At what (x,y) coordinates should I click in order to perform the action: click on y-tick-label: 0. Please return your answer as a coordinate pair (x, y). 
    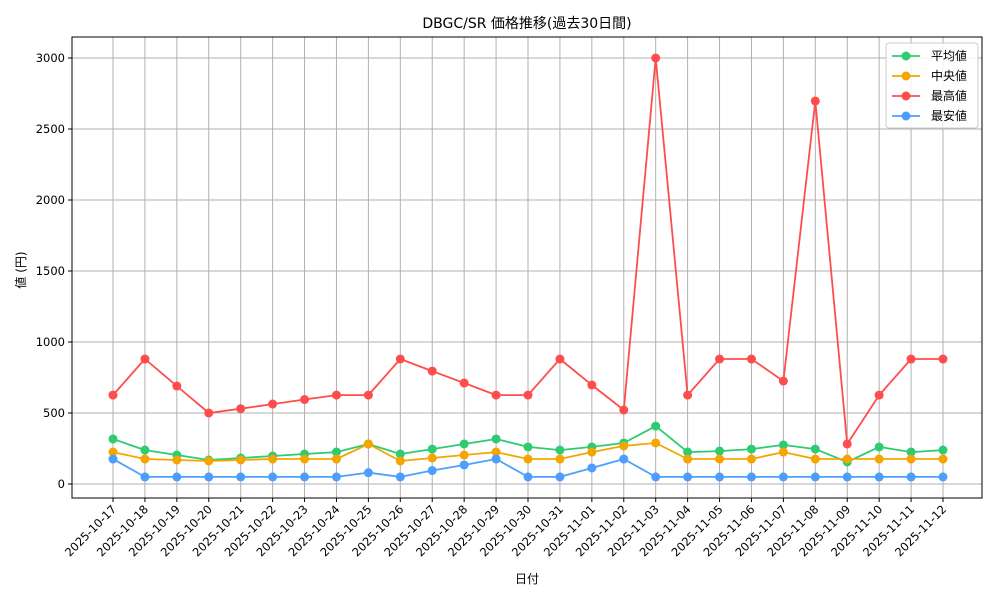
    Looking at the image, I should click on (61, 484).